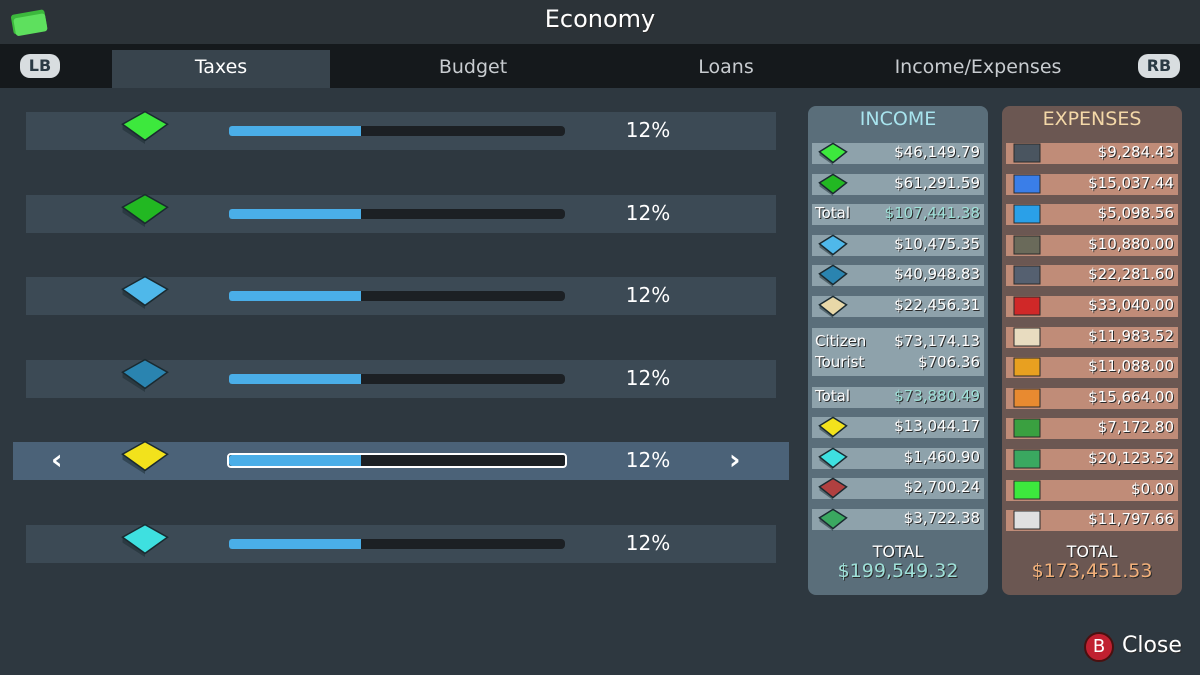 Image resolution: width=1200 pixels, height=675 pixels. What do you see at coordinates (1092, 119) in the screenshot?
I see `panel-title: EXPENSES` at bounding box center [1092, 119].